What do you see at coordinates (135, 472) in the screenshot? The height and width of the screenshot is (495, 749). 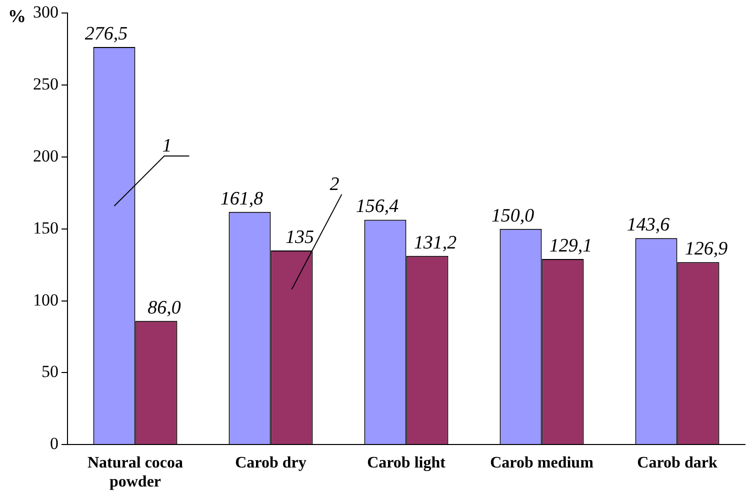 I see `x-tick-label: Natural cocoa powder` at bounding box center [135, 472].